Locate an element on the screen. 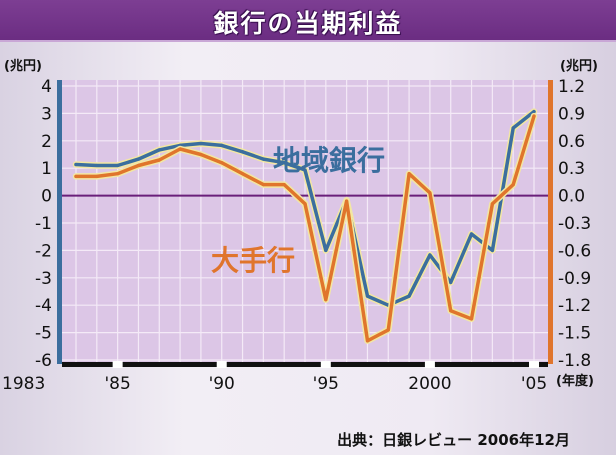  right-tick-label: -1.2 is located at coordinates (574, 306).